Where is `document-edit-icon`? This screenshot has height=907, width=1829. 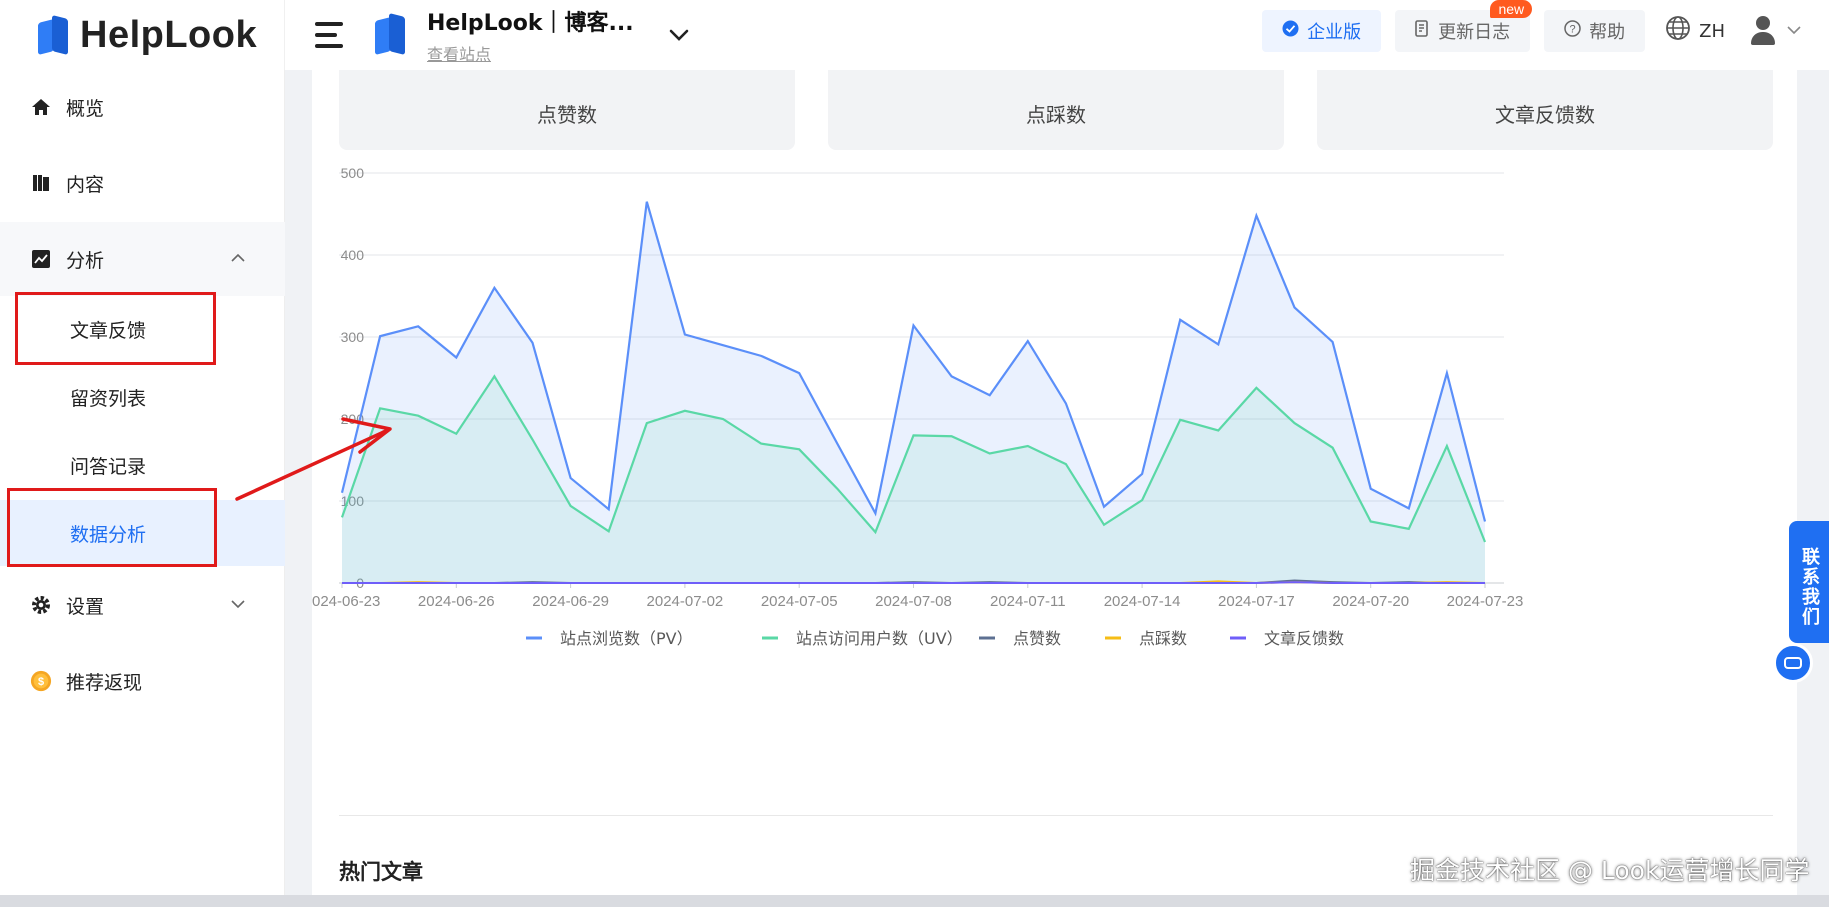 document-edit-icon is located at coordinates (1422, 31).